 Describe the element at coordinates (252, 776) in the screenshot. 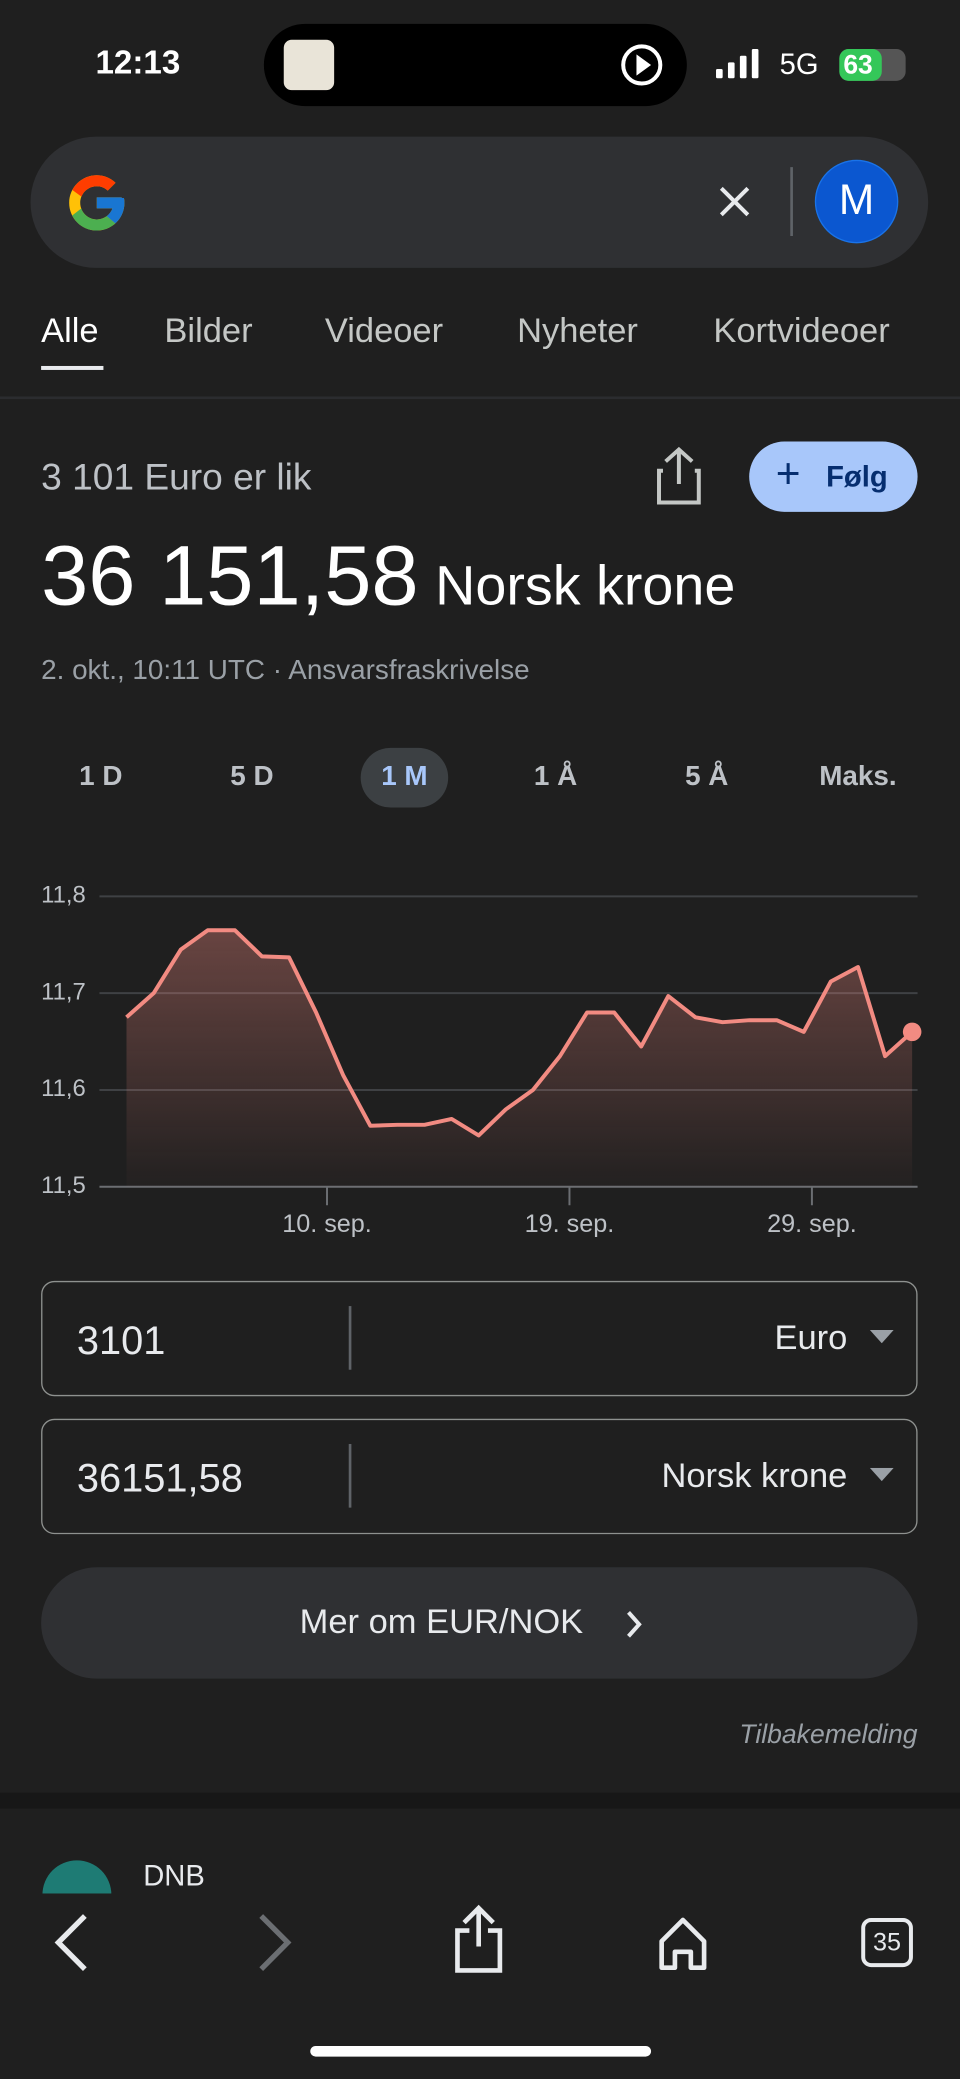

I see `range-option: 5 D` at that location.